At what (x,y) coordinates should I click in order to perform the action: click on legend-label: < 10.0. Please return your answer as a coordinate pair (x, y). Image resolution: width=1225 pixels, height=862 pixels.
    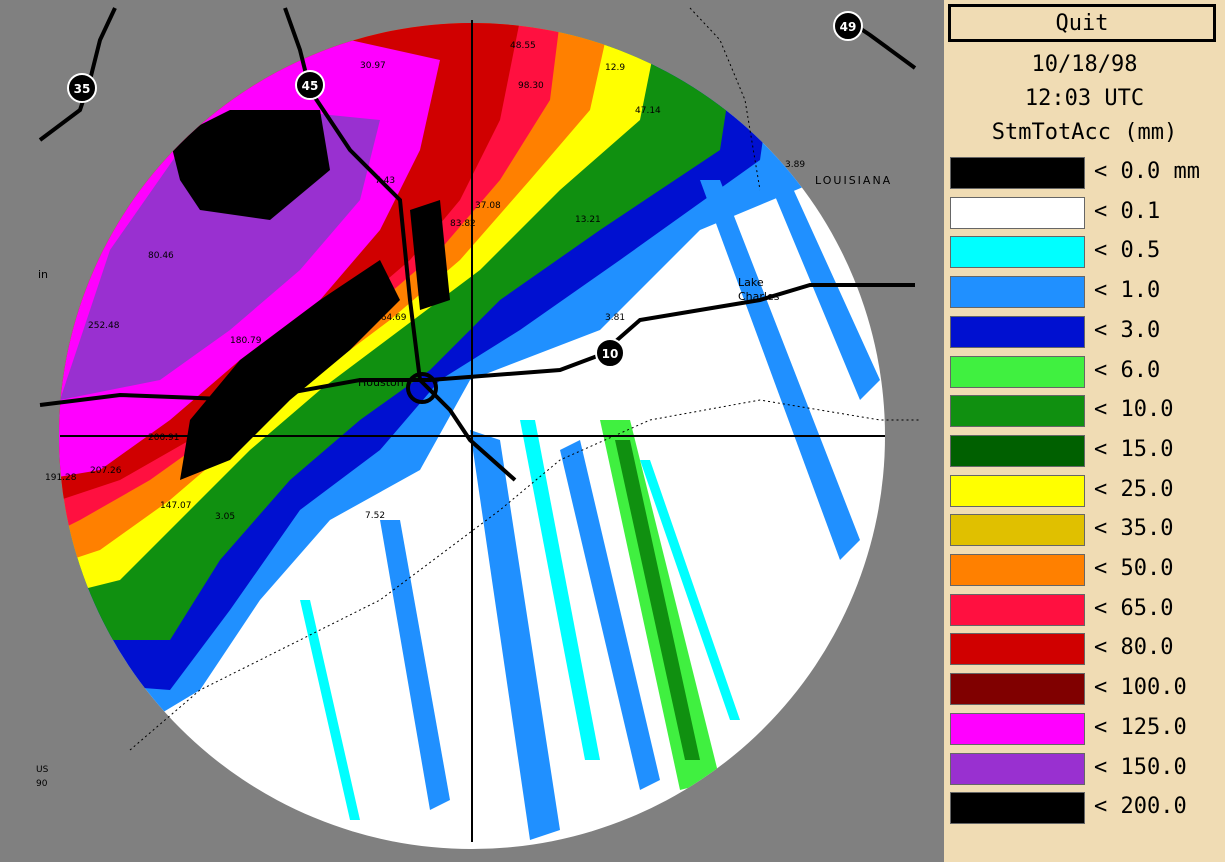
    Looking at the image, I should click on (1134, 410).